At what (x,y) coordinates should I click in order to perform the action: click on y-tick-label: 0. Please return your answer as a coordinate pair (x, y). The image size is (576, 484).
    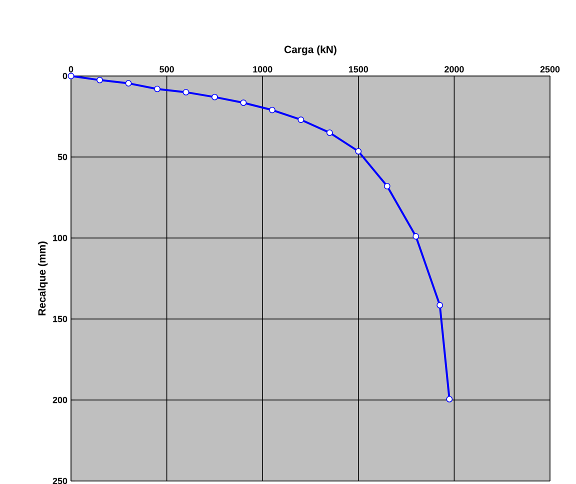
    Looking at the image, I should click on (65, 76).